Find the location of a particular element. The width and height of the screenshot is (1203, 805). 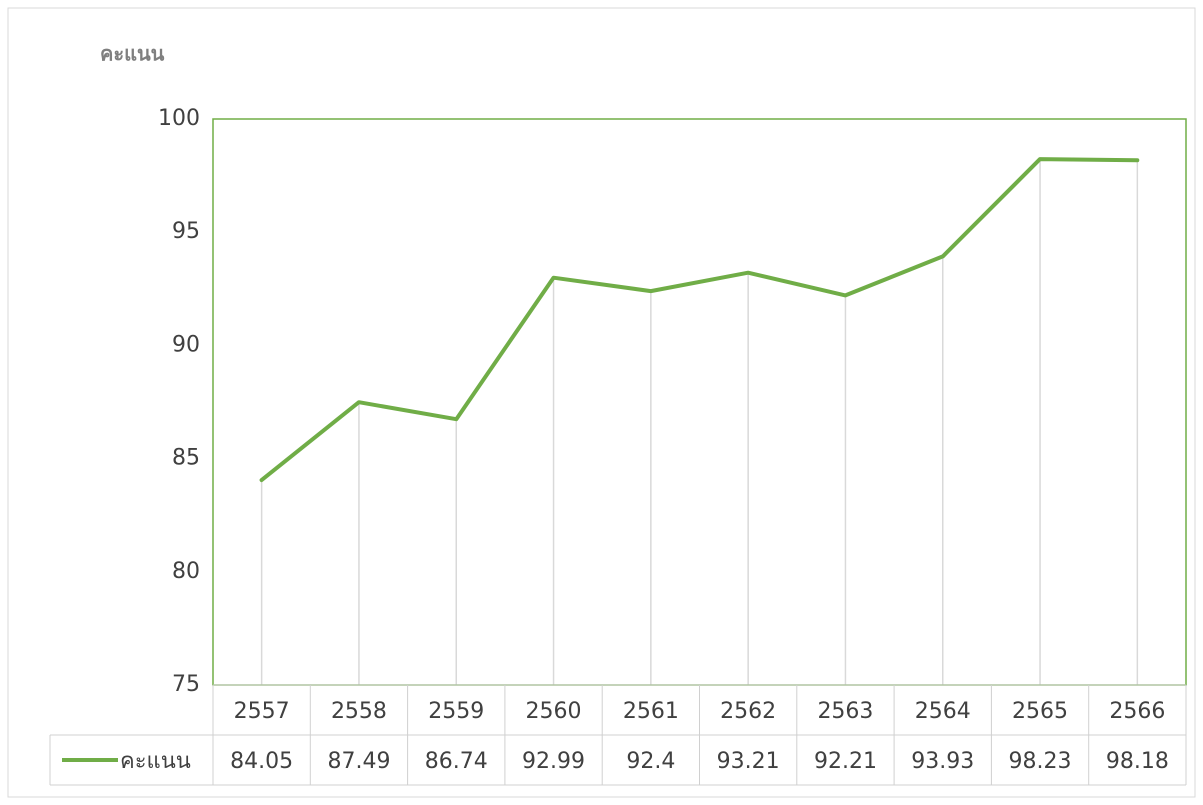

y-tick-label: 80 is located at coordinates (186, 571).